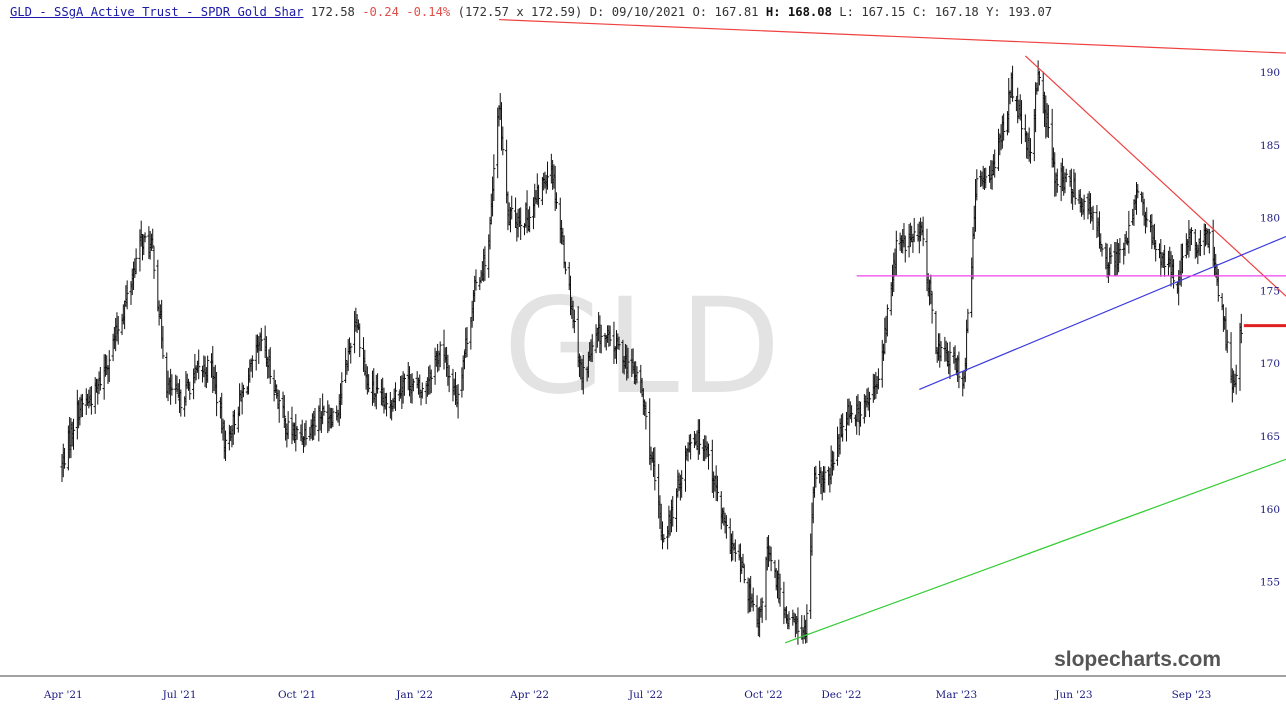 Image resolution: width=1286 pixels, height=716 pixels. I want to click on high-value: 168.08, so click(809, 12).